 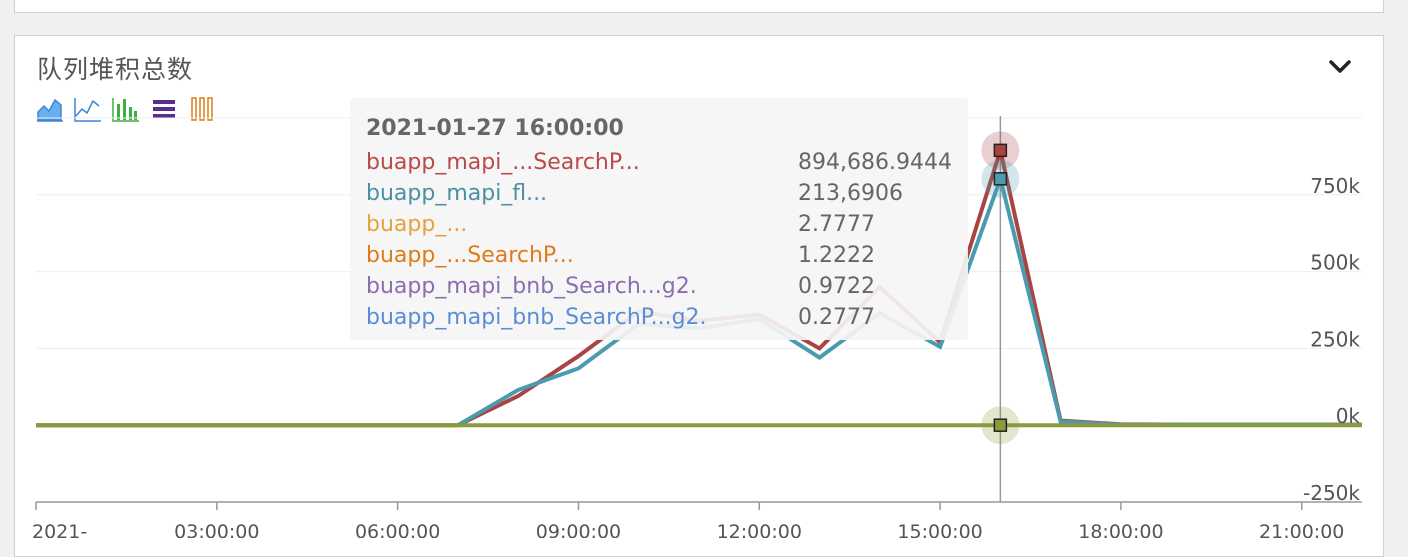 What do you see at coordinates (1348, 416) in the screenshot?
I see `y-tick-label: 0k` at bounding box center [1348, 416].